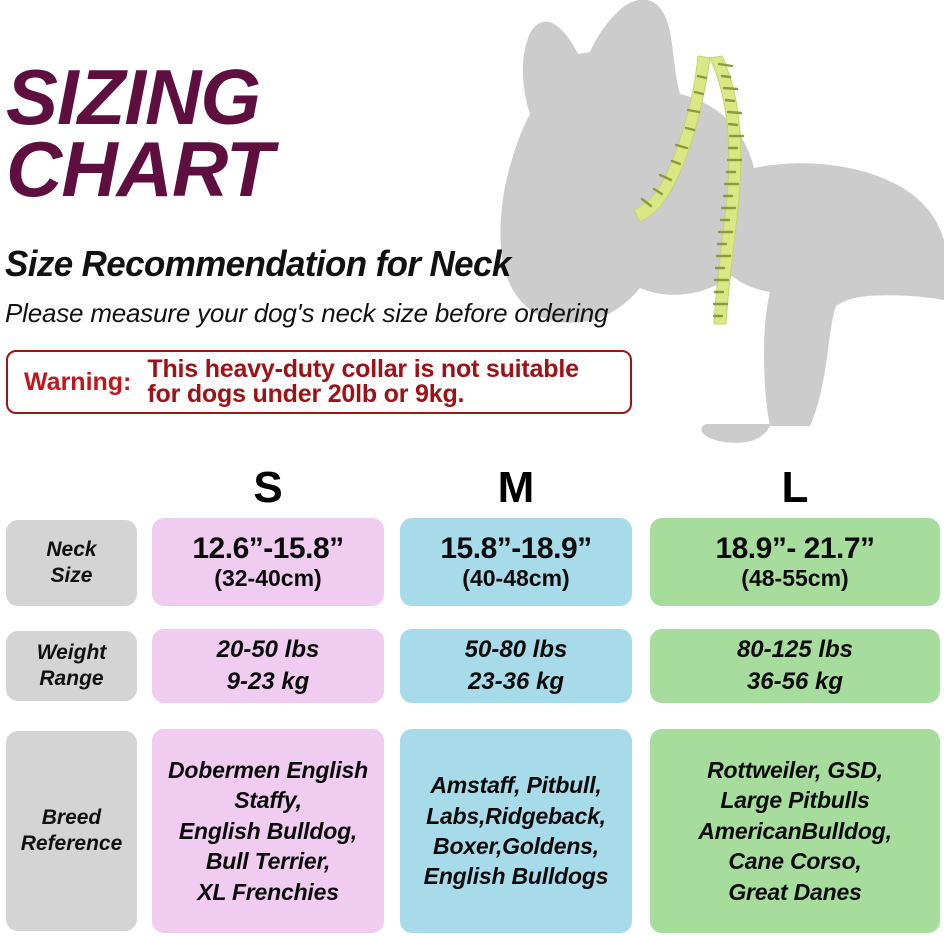 Image resolution: width=946 pixels, height=936 pixels. What do you see at coordinates (268, 666) in the screenshot?
I see `cell-weight-s: 20-50 lbs 9-23 kg` at bounding box center [268, 666].